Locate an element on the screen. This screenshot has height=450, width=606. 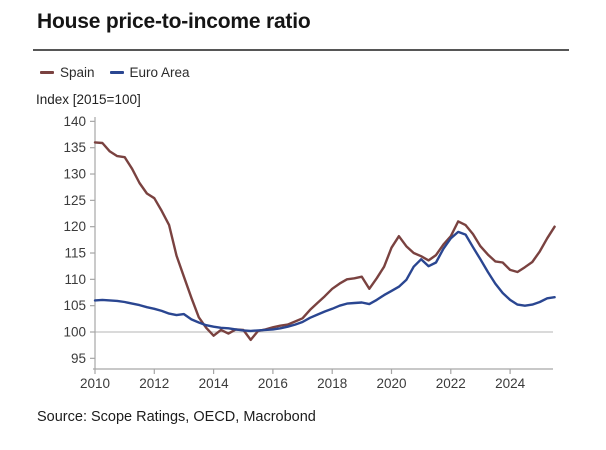
y-tick-label: 130 is located at coordinates (74, 174).